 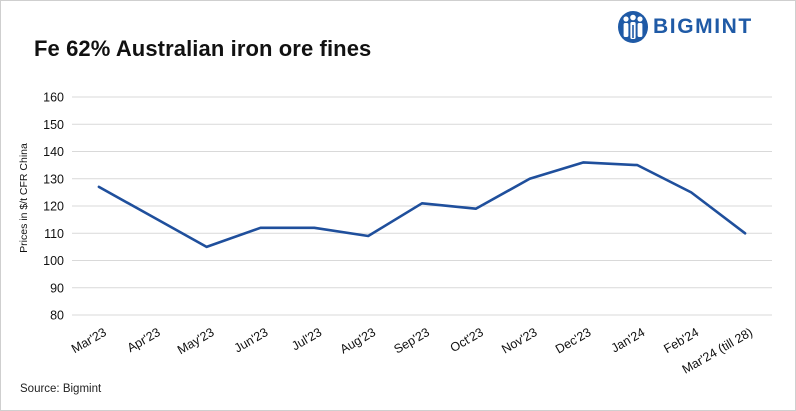 What do you see at coordinates (53, 261) in the screenshot?
I see `y-tick-label: 100` at bounding box center [53, 261].